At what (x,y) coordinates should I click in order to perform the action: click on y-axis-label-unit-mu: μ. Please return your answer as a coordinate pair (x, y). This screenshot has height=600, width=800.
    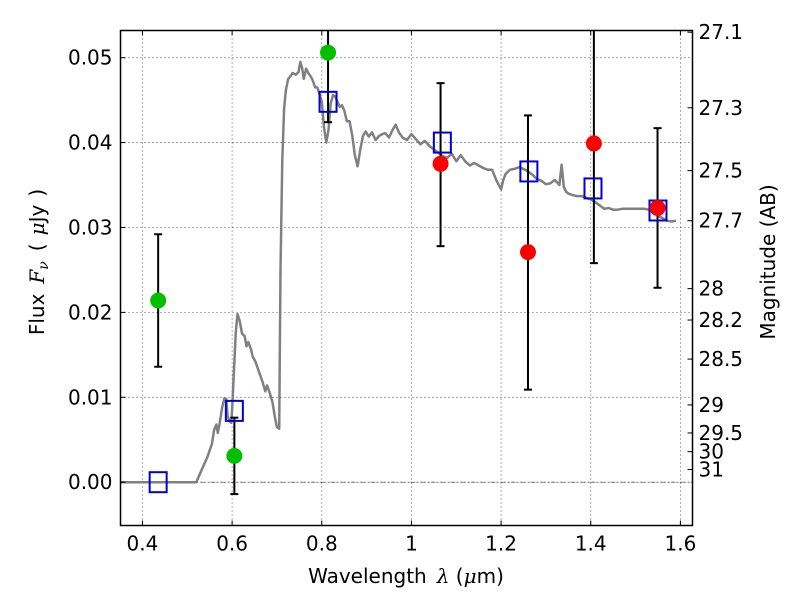
    Looking at the image, I should click on (37, 228).